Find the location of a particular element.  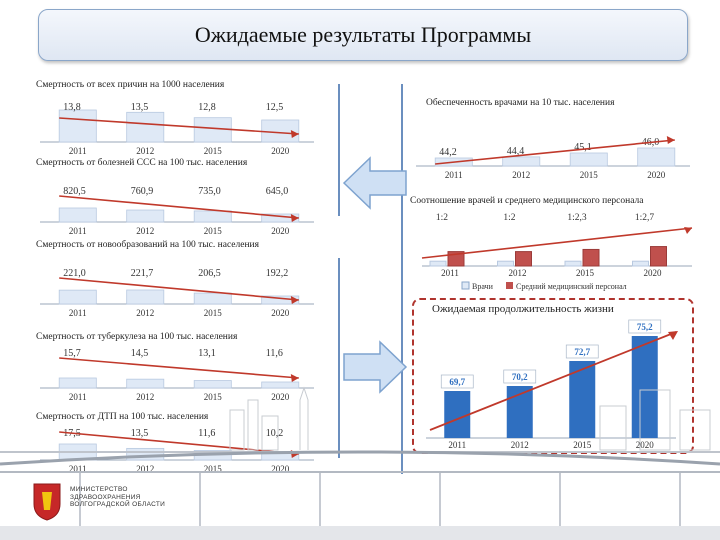

page-title: Ожидаемые результаты Программы is located at coordinates (363, 34).